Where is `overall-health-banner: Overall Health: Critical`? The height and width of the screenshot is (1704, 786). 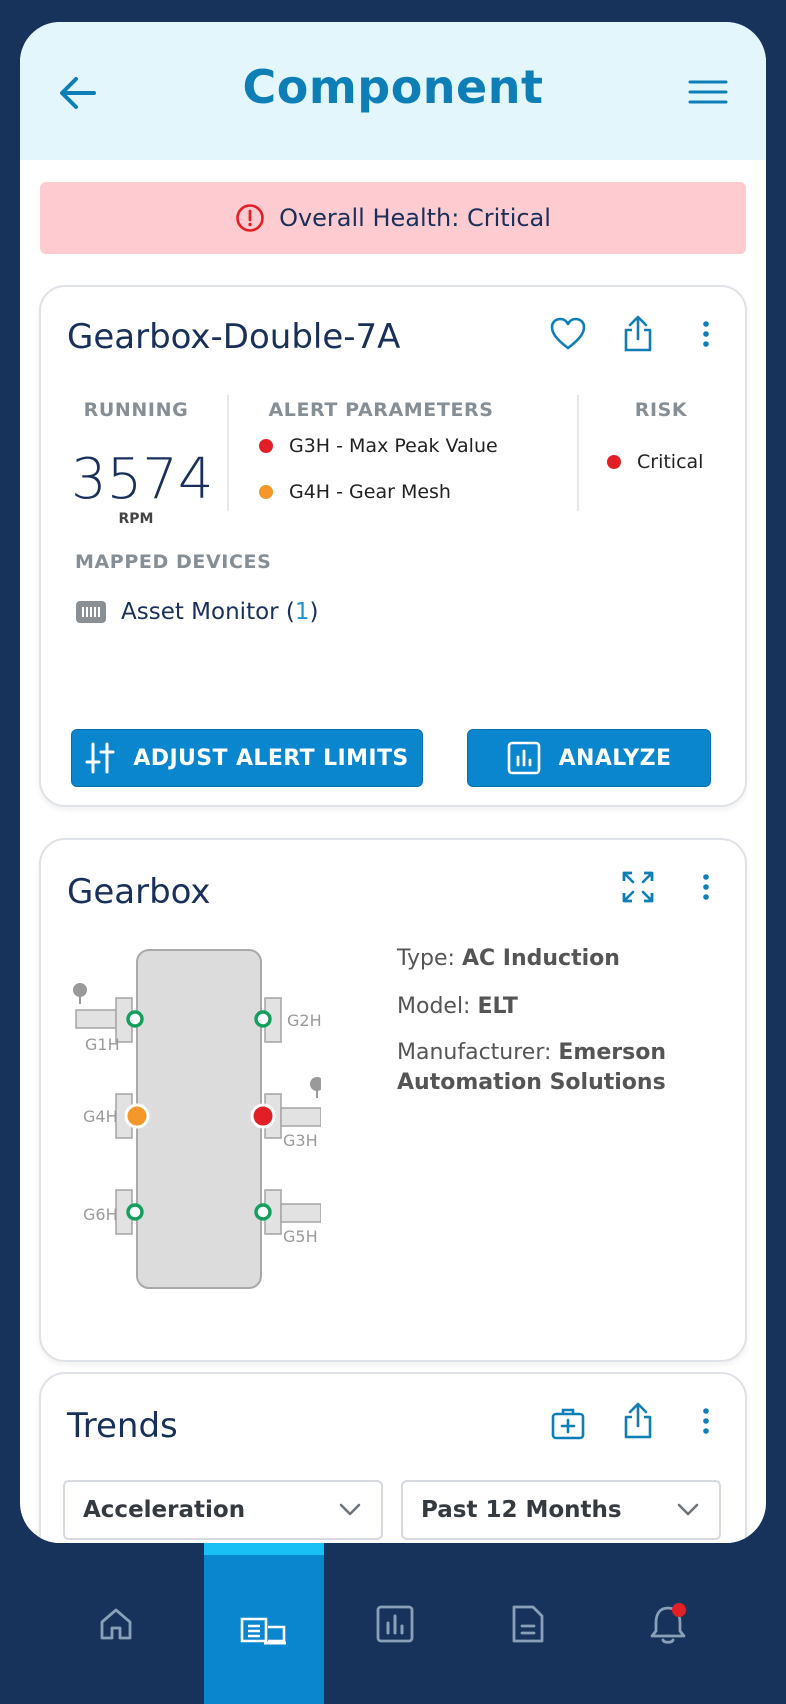
overall-health-banner: Overall Health: Critical is located at coordinates (393, 218).